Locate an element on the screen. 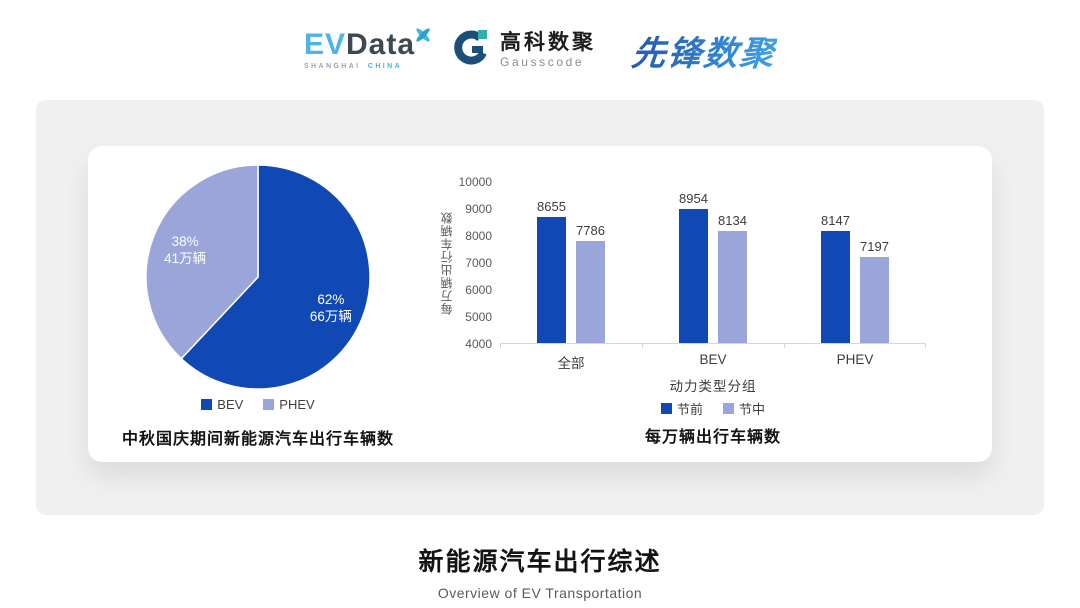 This screenshot has height=608, width=1080. evdata-ev-text: EV is located at coordinates (324, 44).